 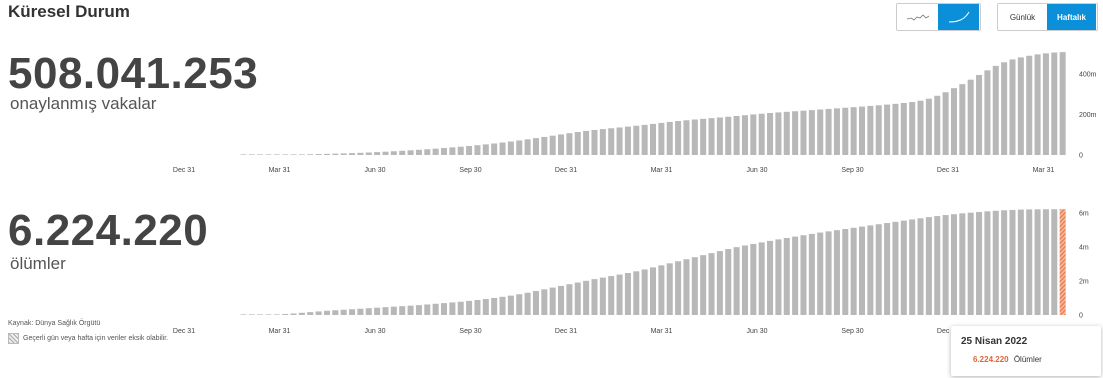 I want to click on daily-button: Günlük, so click(x=1022, y=17).